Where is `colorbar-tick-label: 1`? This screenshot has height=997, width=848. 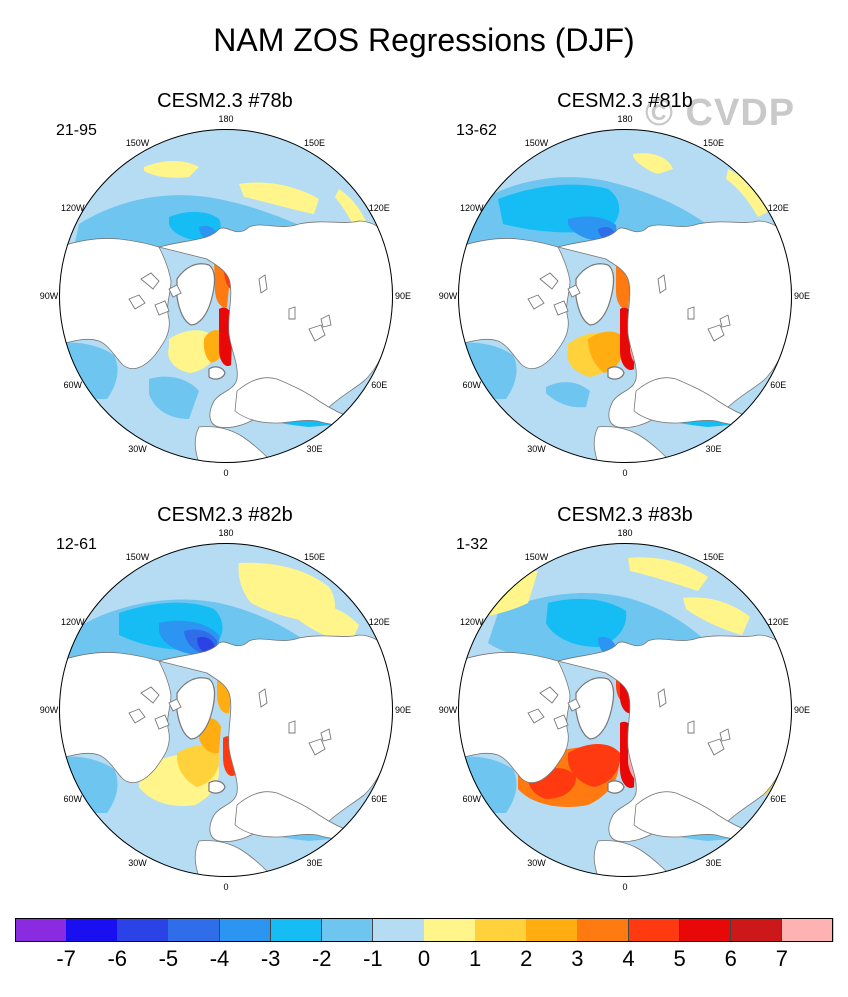 colorbar-tick-label: 1 is located at coordinates (475, 958).